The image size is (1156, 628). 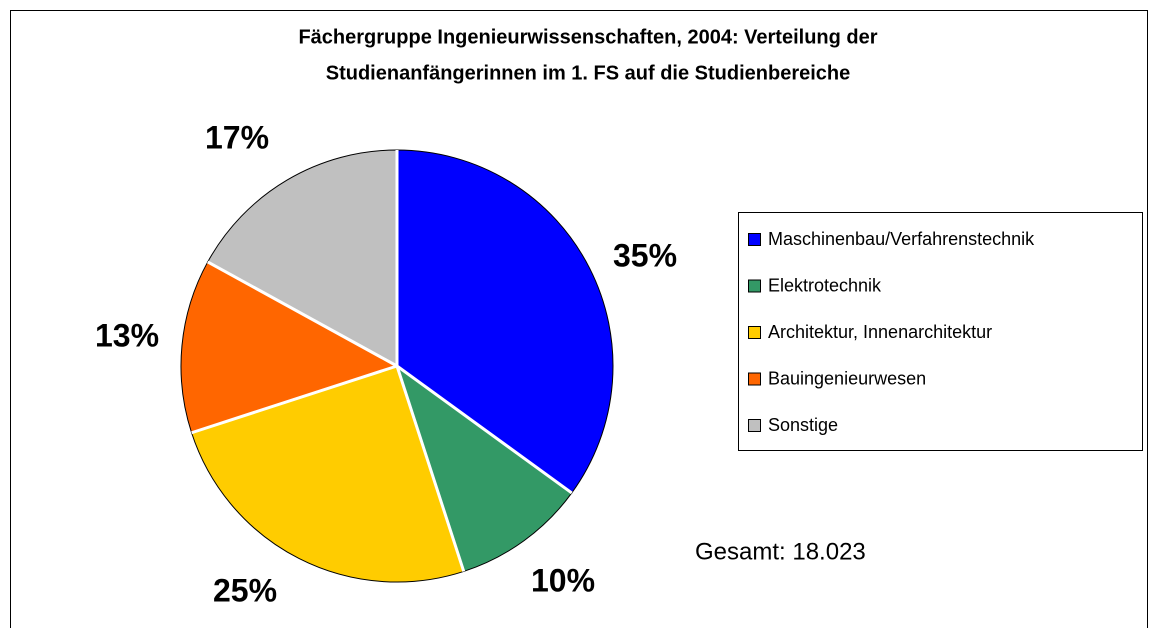 I want to click on data-label: 17%, so click(x=237, y=137).